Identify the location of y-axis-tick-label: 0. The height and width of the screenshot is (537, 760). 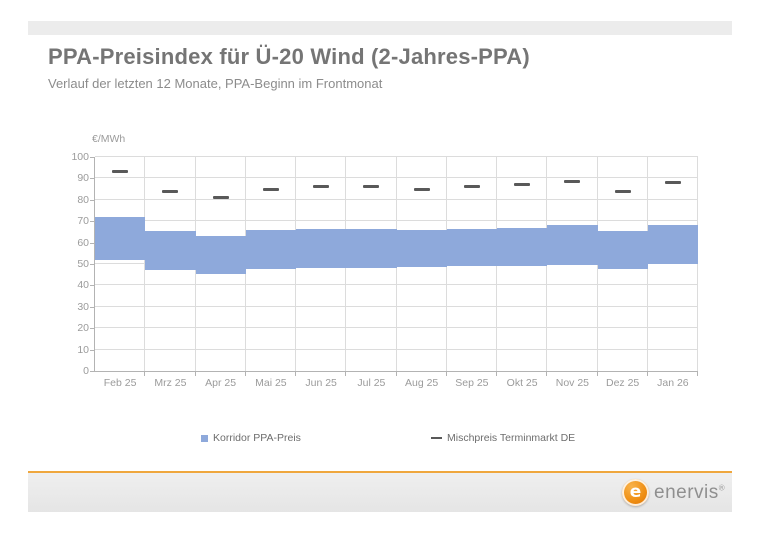
(86, 371).